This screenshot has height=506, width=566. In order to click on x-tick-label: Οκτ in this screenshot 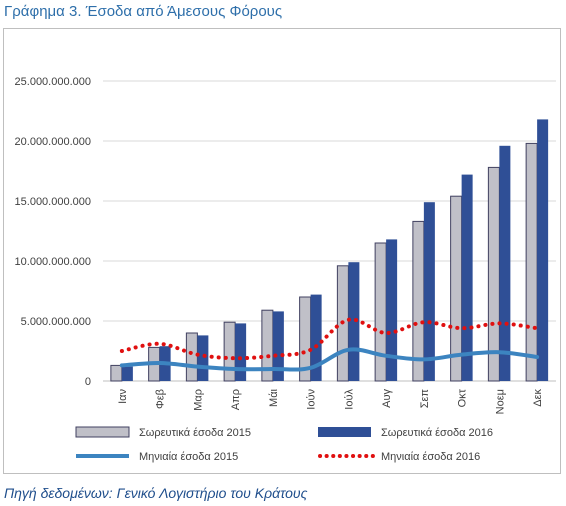, I will do `click(463, 397)`.